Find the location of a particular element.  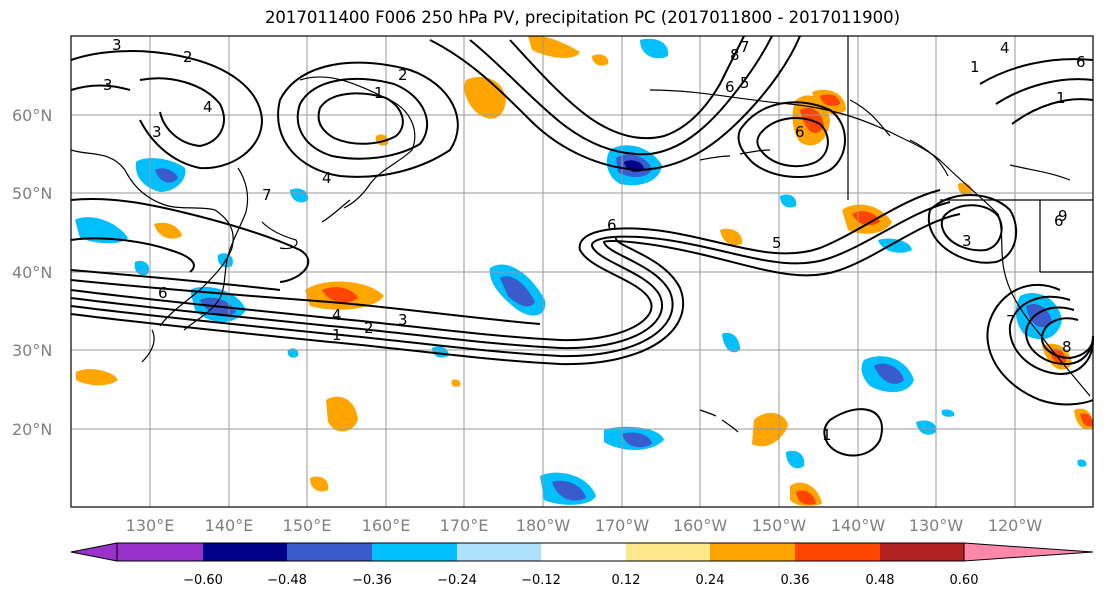

colorbar-tick-label: −0.12 is located at coordinates (541, 580).